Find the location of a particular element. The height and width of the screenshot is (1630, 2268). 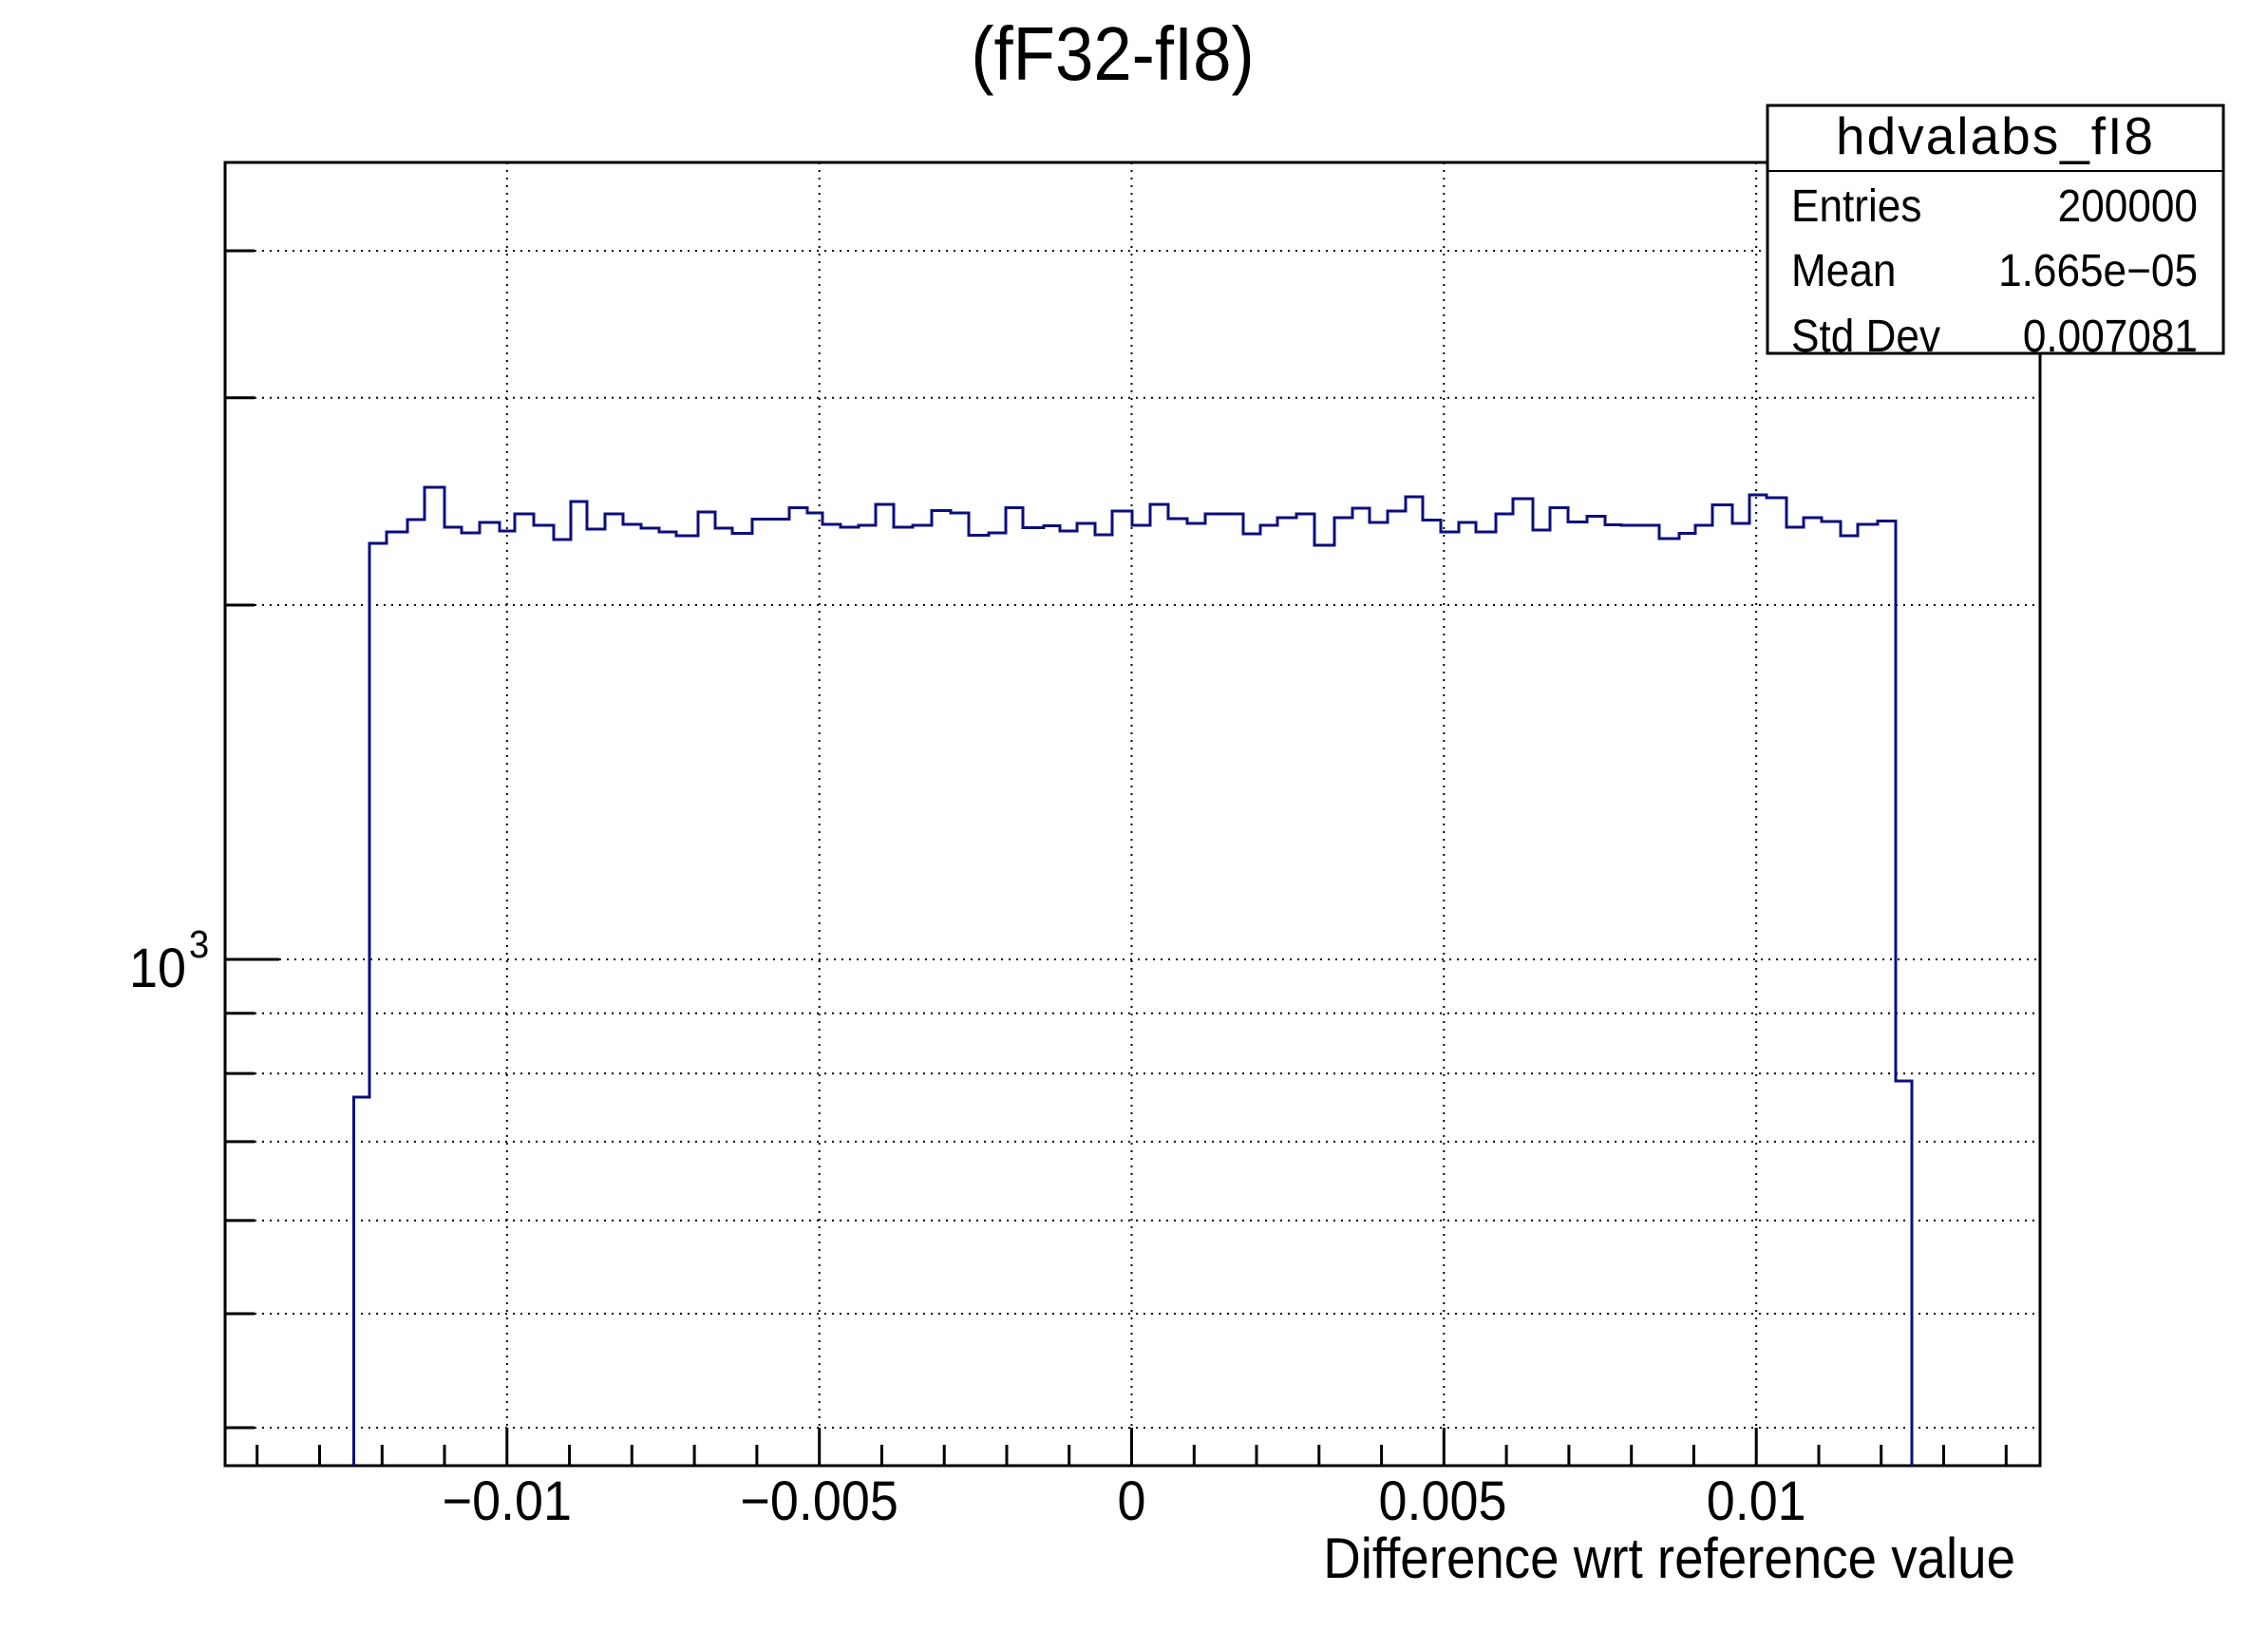

svg-text: −0.005 is located at coordinates (819, 1500).